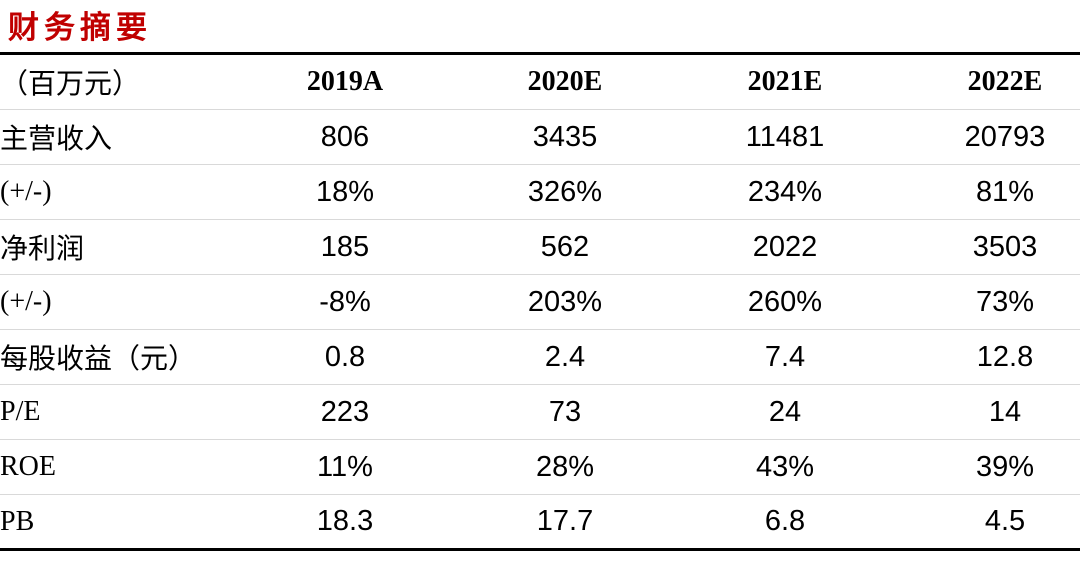  What do you see at coordinates (565, 521) in the screenshot?
I see `table-cell: 17.7` at bounding box center [565, 521].